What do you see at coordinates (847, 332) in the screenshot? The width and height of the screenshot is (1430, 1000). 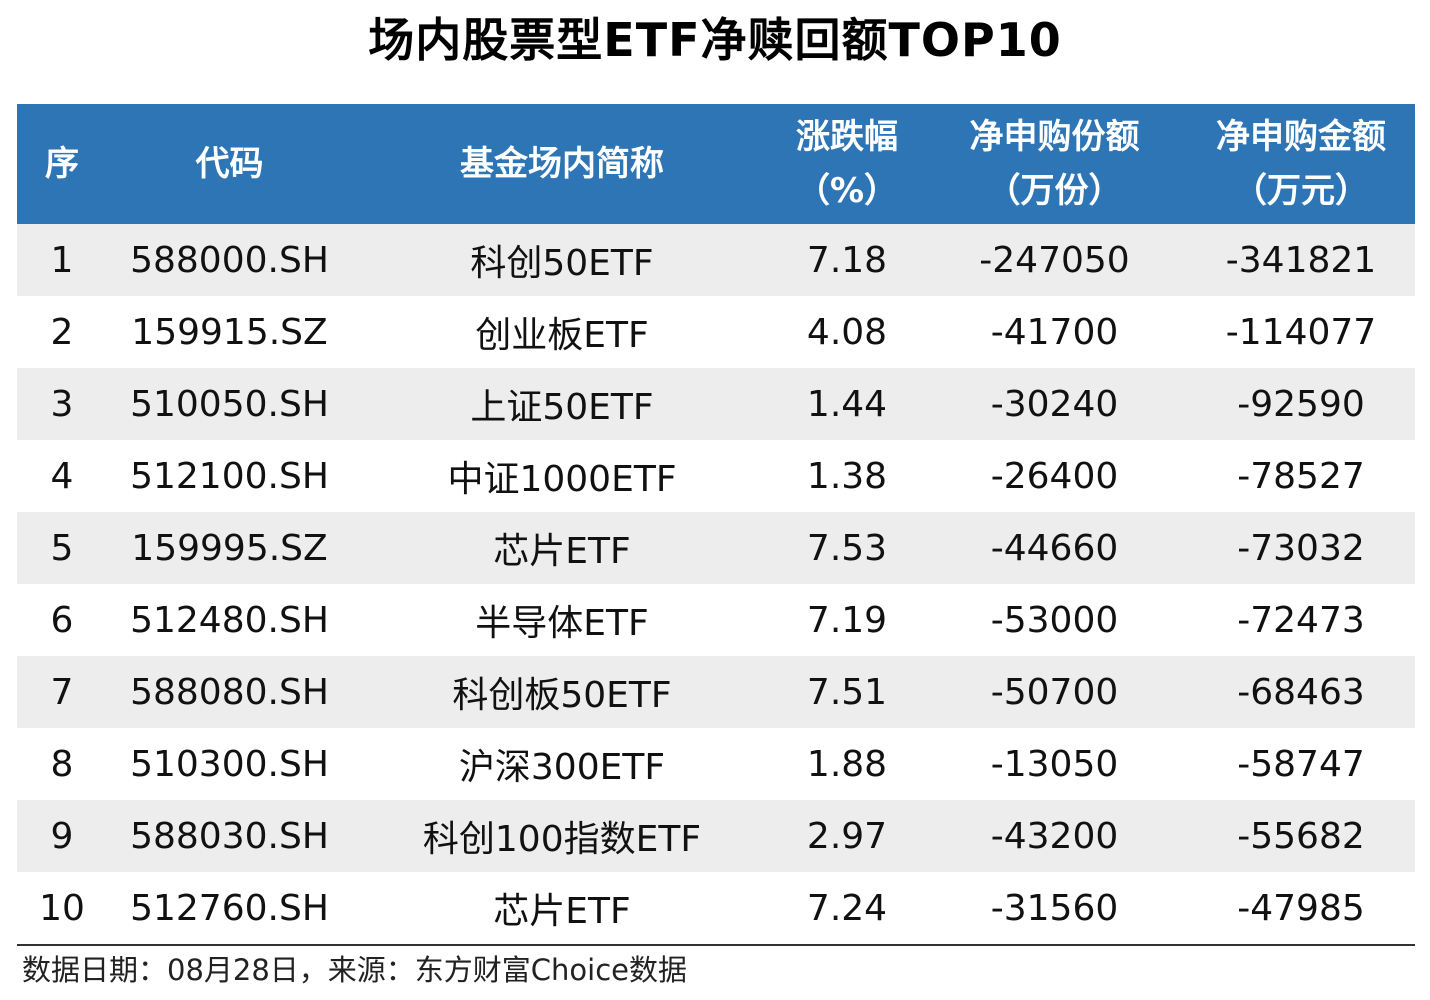 I see `cell-change-pct: 4.08` at bounding box center [847, 332].